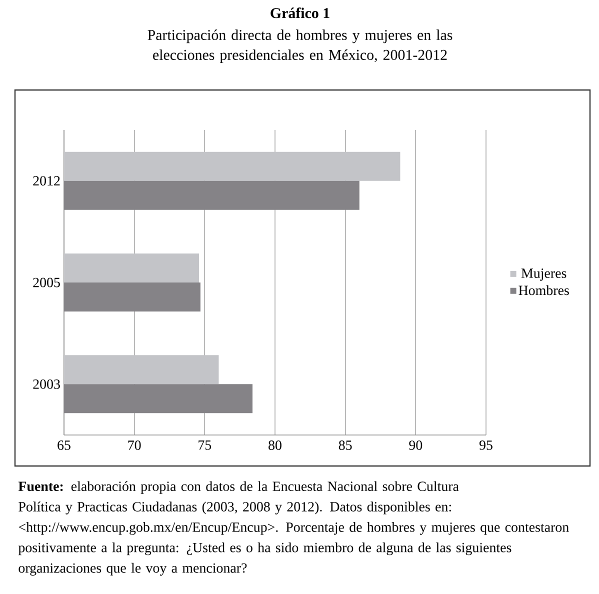 The height and width of the screenshot is (594, 599). I want to click on x-tick-label: 65, so click(64, 445).